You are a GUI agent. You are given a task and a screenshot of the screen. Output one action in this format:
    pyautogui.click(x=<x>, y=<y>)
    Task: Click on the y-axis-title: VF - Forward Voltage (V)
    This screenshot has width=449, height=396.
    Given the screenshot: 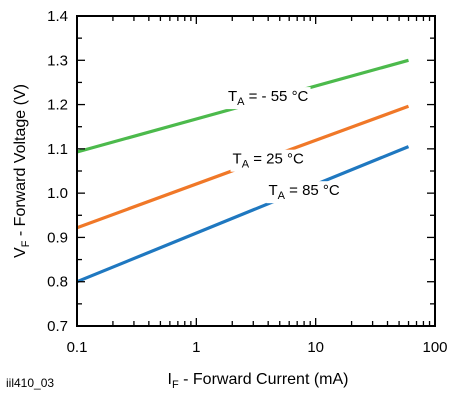 What is the action you would take?
    pyautogui.click(x=22, y=171)
    